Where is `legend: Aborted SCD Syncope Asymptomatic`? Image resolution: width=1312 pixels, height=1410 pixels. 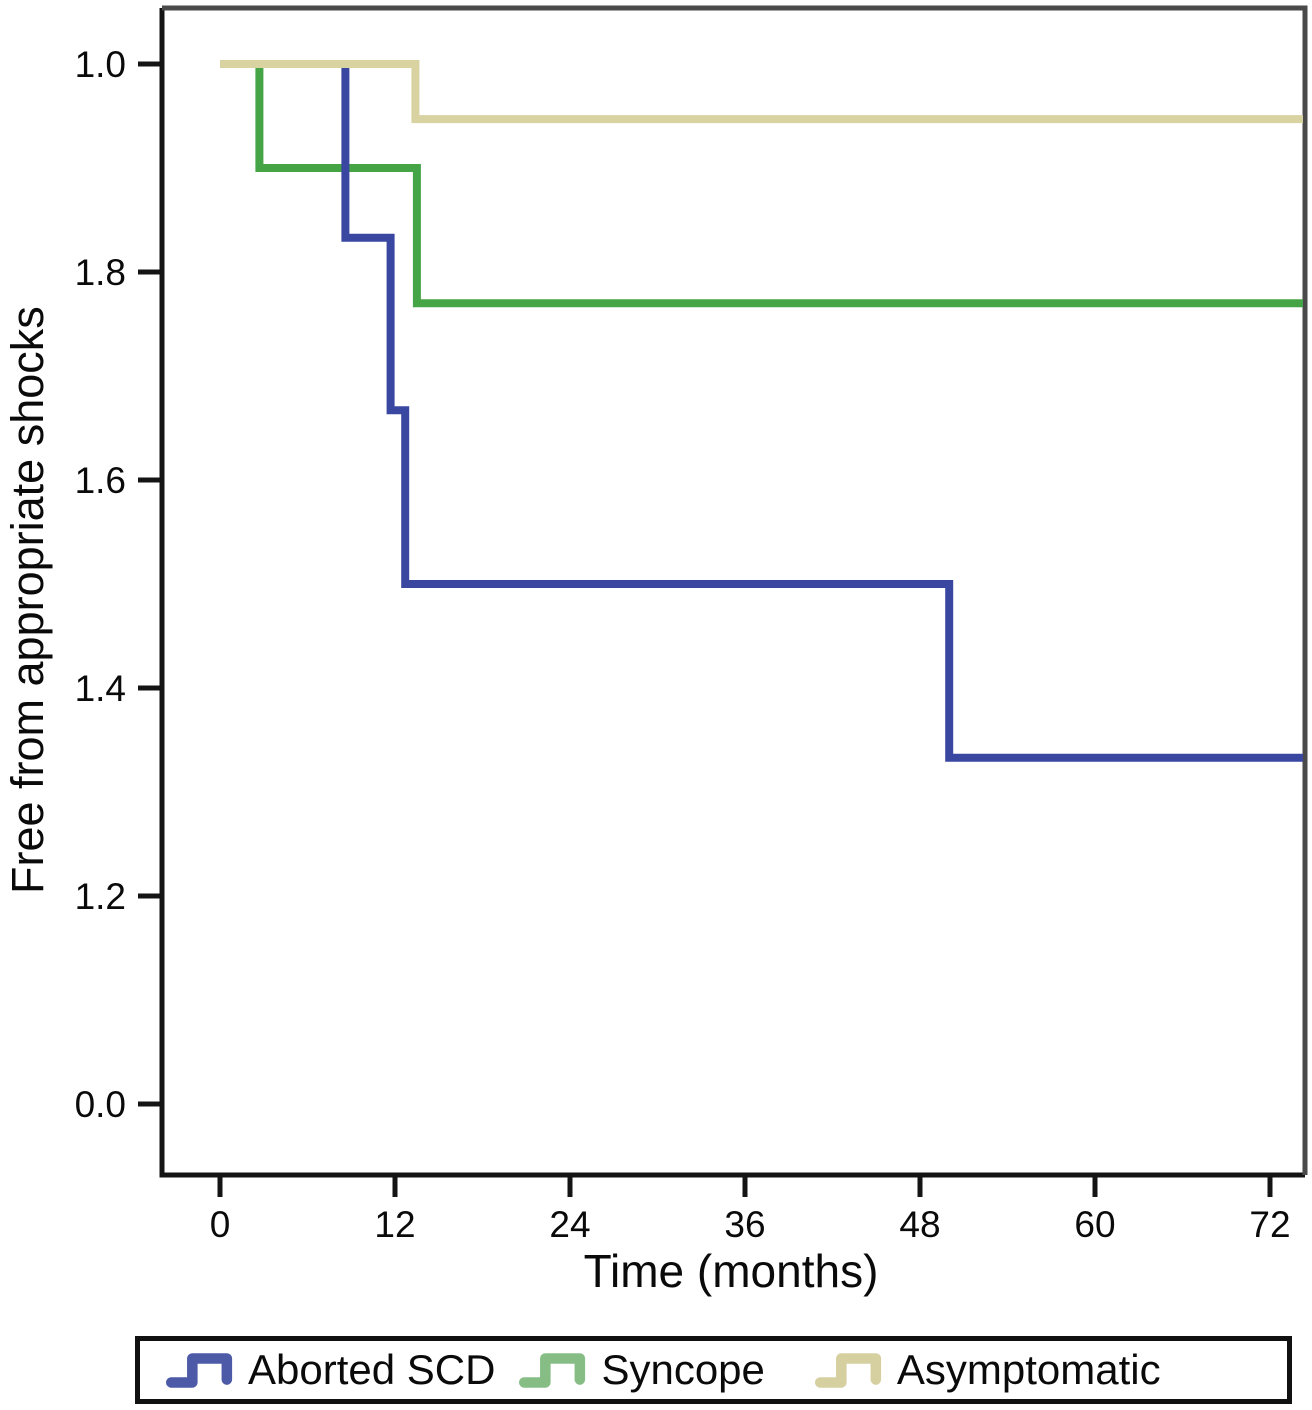 legend: Aborted SCD Syncope Asymptomatic is located at coordinates (713, 1370).